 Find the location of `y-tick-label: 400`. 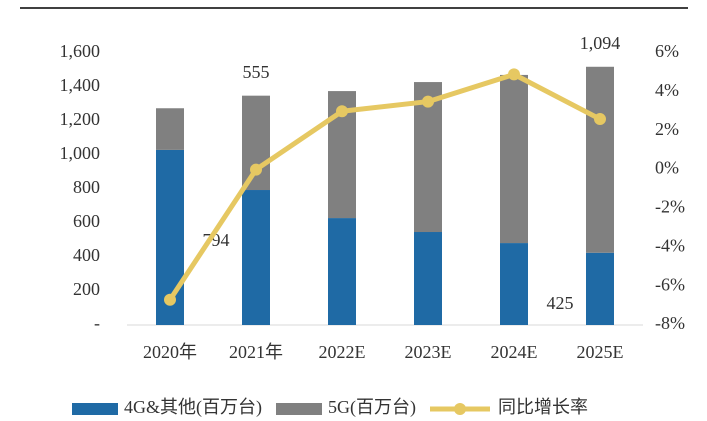

y-tick-label: 400 is located at coordinates (86, 255).